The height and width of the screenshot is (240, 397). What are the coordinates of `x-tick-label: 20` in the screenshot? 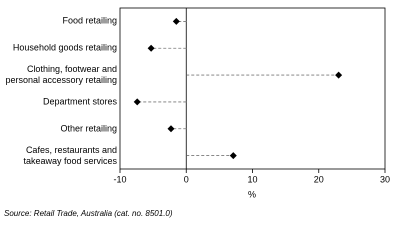 It's located at (319, 179).